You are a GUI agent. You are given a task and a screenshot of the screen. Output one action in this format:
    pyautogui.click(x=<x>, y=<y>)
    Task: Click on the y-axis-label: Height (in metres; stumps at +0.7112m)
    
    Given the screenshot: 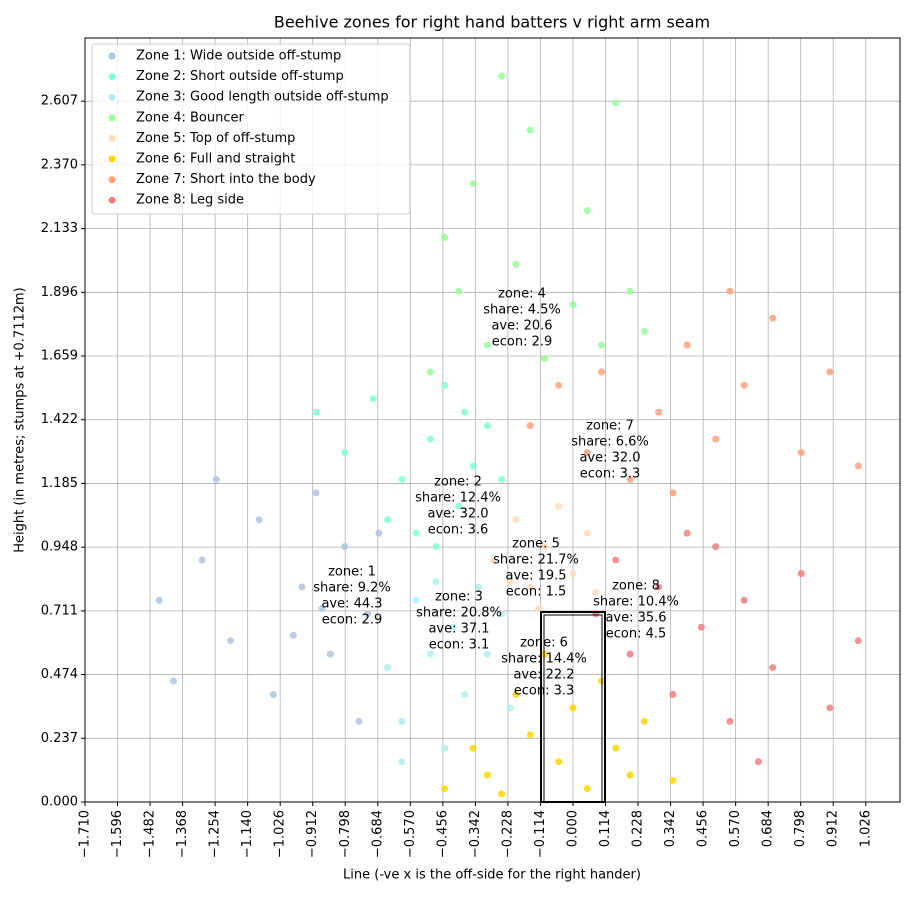 What is the action you would take?
    pyautogui.click(x=20, y=420)
    